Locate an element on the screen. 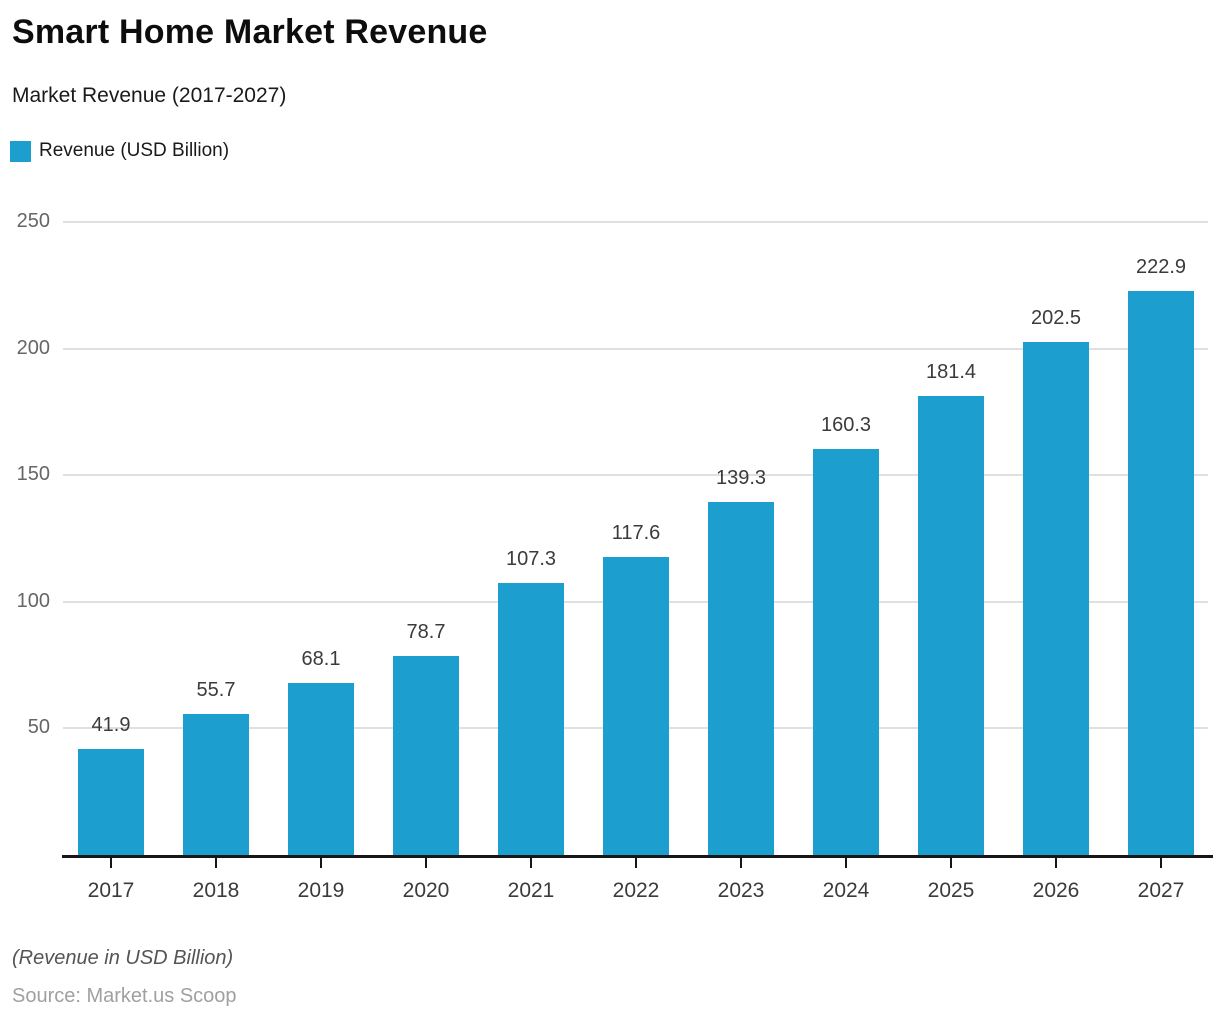 Image resolution: width=1220 pixels, height=1020 pixels. x-axis-label: 2017 is located at coordinates (111, 890).